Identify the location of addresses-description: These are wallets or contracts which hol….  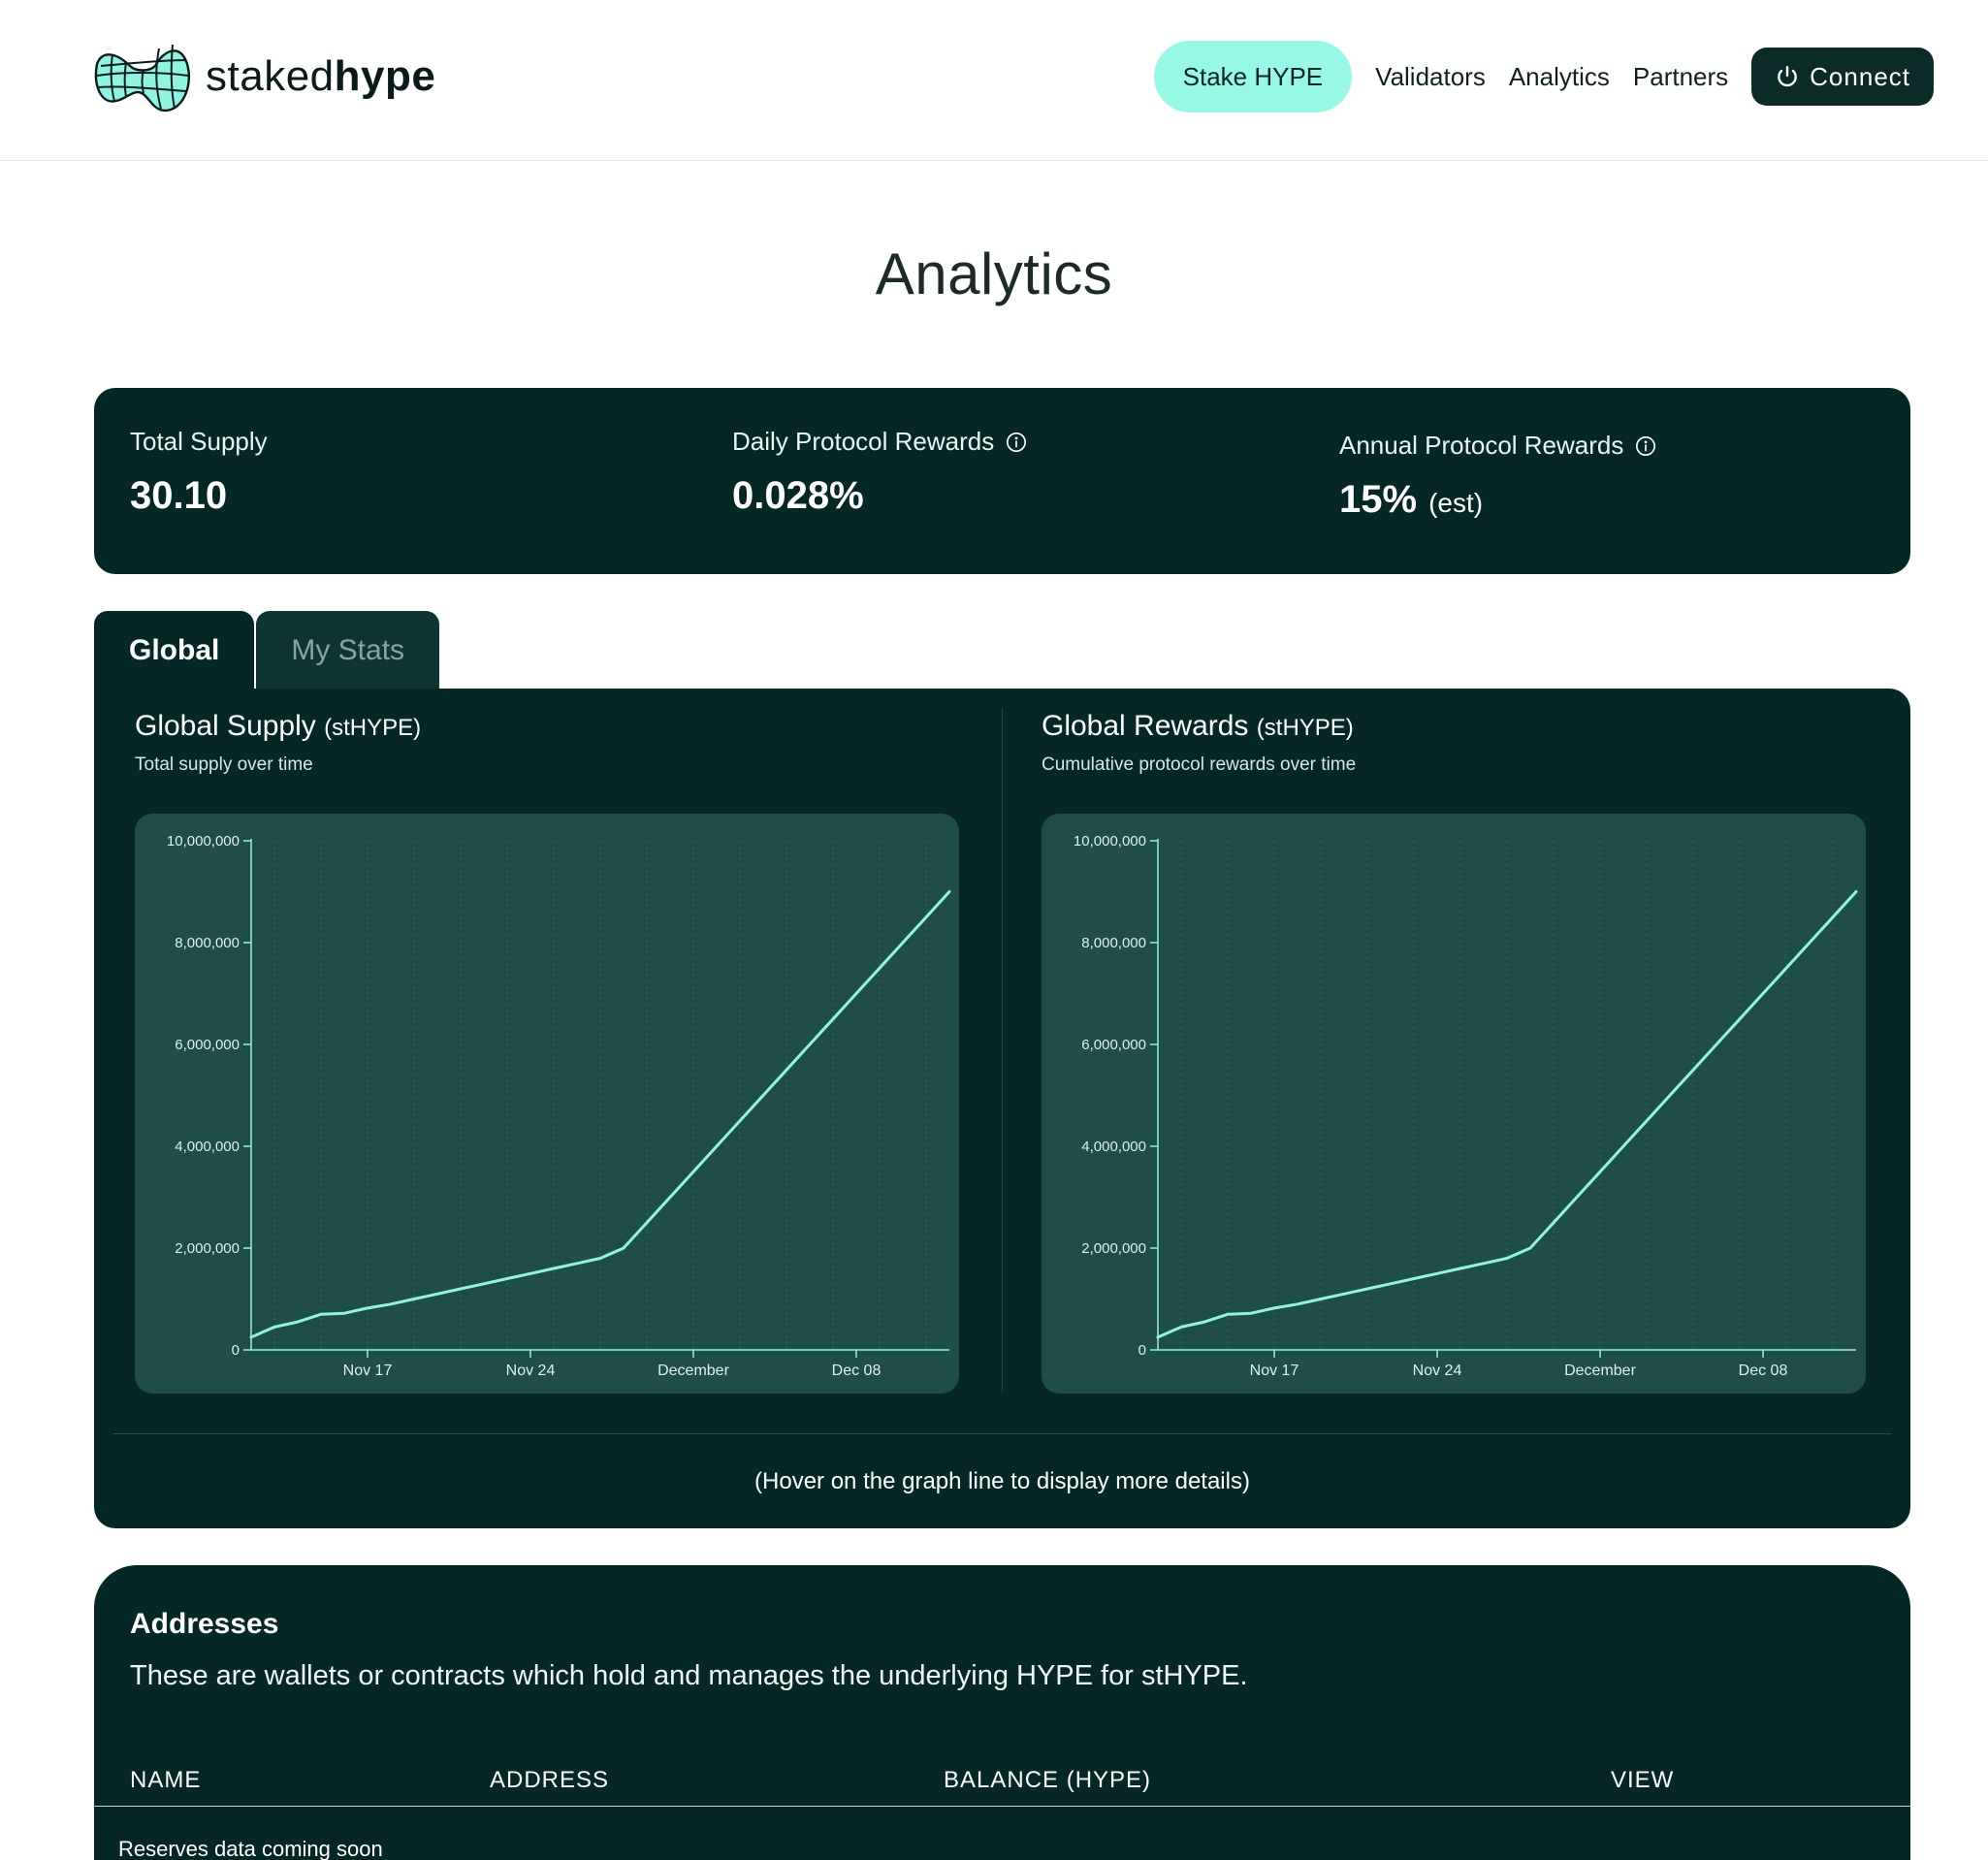
(689, 1675).